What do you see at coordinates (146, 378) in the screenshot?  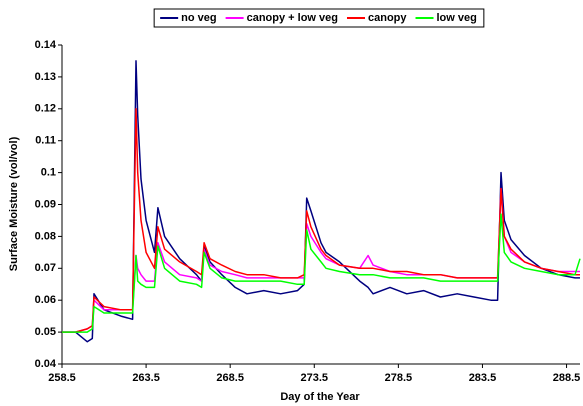 I see `x-tick-label: 263.5` at bounding box center [146, 378].